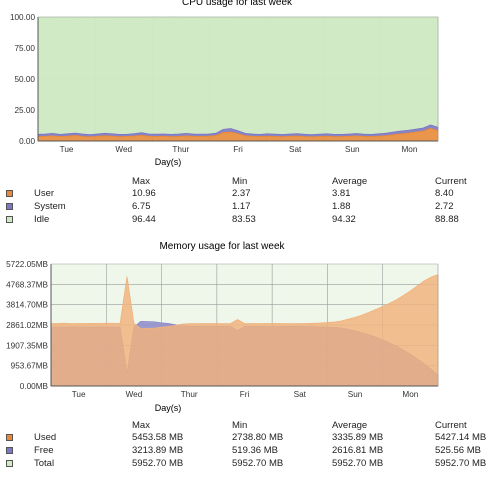  Describe the element at coordinates (25, 79) in the screenshot. I see `y-tick-label: 50.00` at that location.